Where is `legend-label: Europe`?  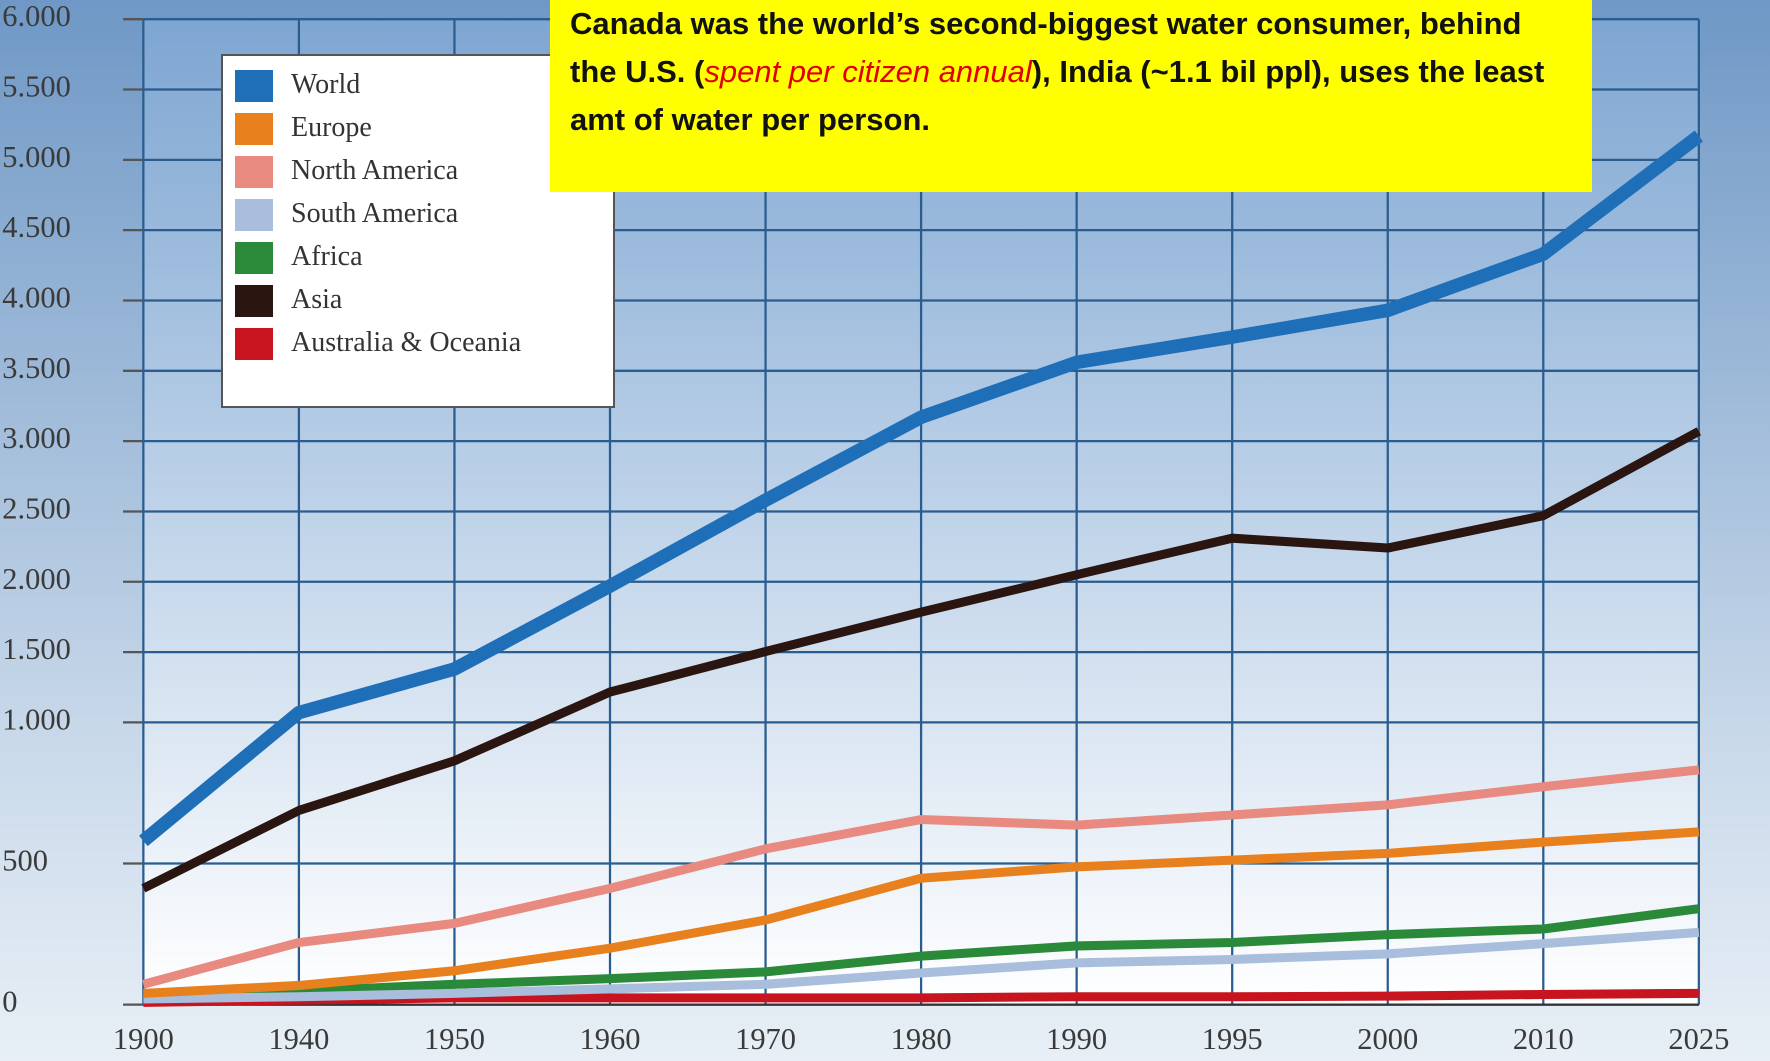 legend-label: Europe is located at coordinates (331, 127).